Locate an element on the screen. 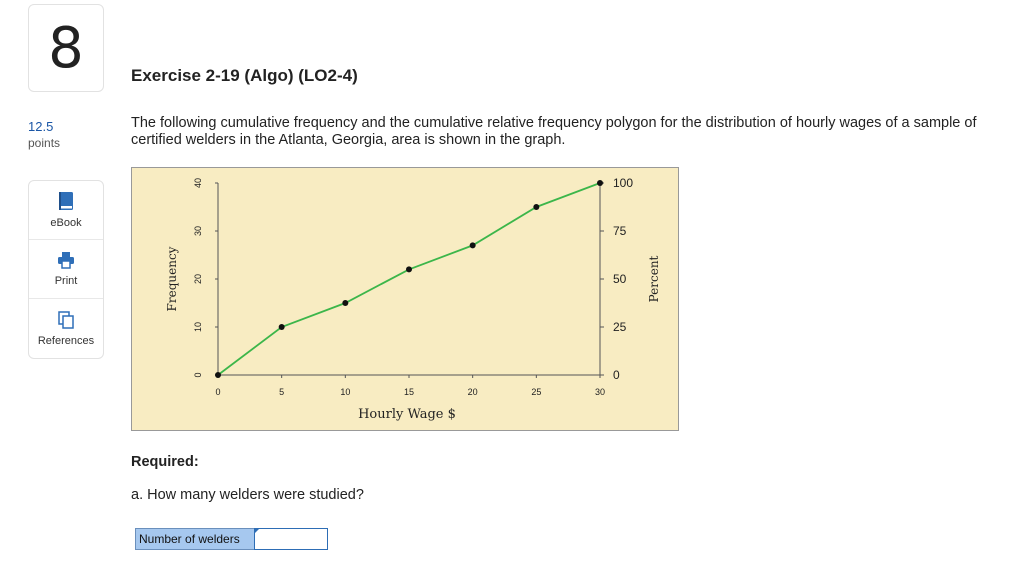  y-tick-label: 0 is located at coordinates (198, 374).